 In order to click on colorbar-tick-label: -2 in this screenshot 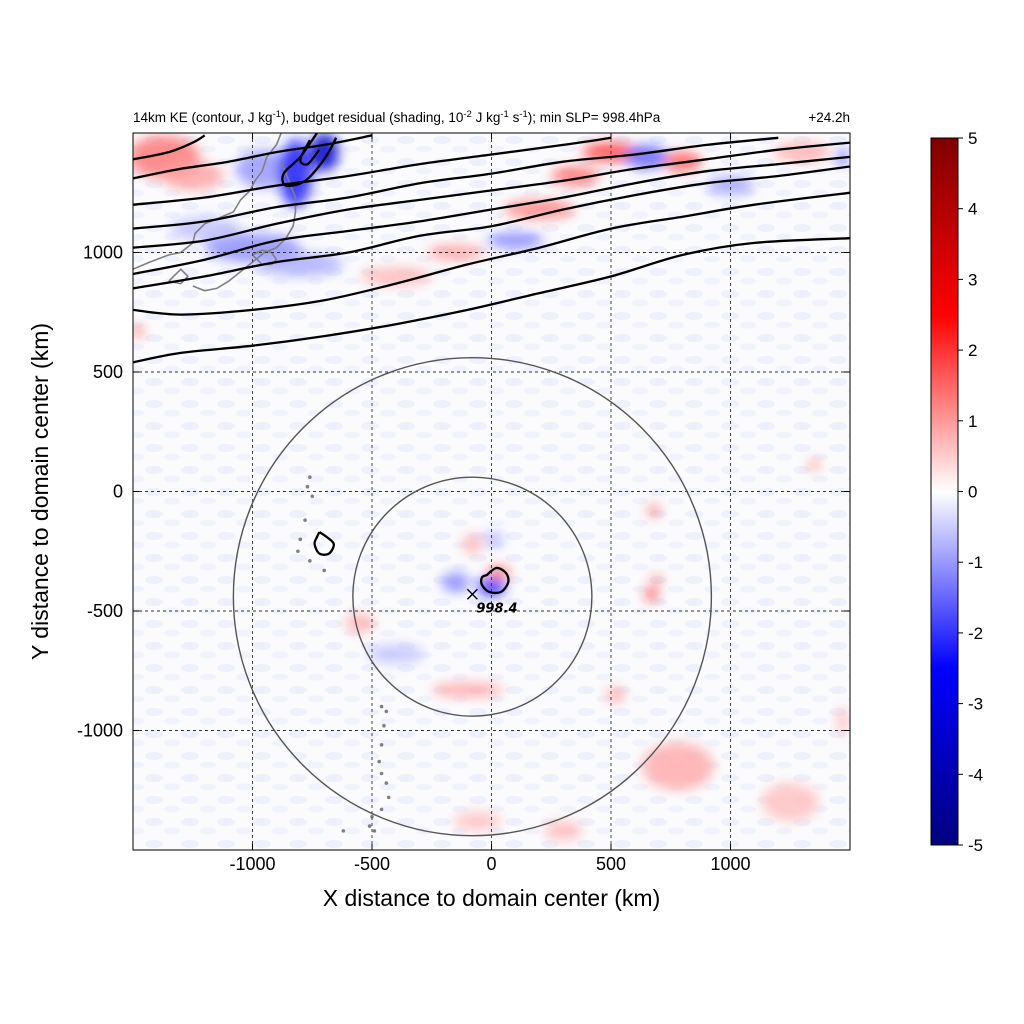, I will do `click(975, 633)`.